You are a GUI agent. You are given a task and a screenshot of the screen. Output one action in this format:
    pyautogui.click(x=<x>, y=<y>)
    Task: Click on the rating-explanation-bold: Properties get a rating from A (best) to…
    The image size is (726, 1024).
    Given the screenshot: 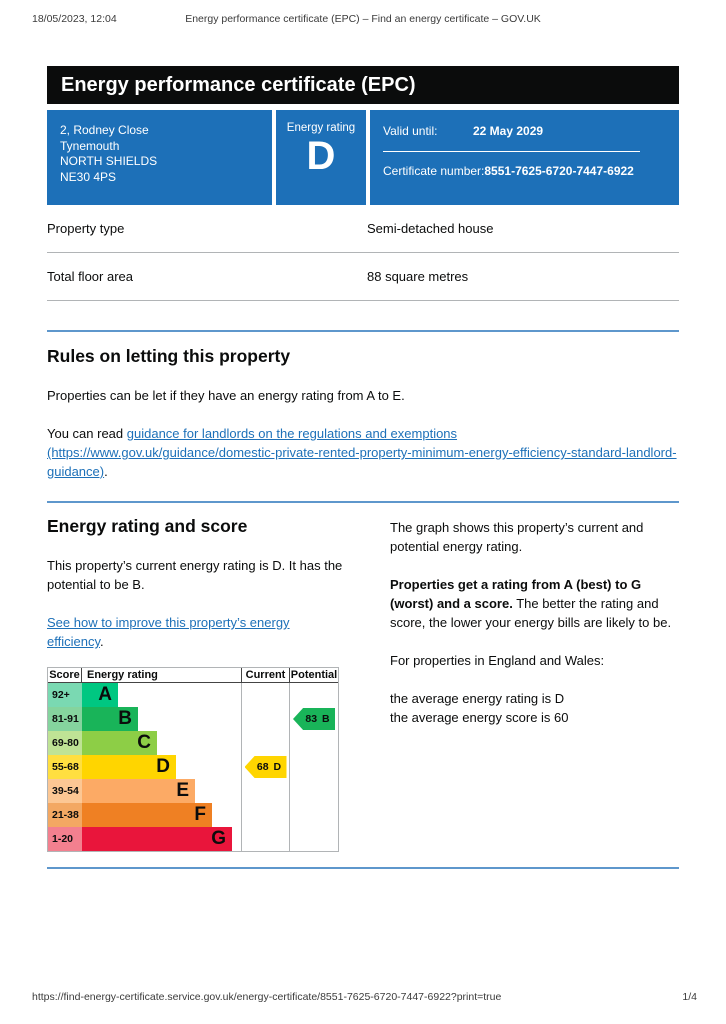 What is the action you would take?
    pyautogui.click(x=516, y=594)
    